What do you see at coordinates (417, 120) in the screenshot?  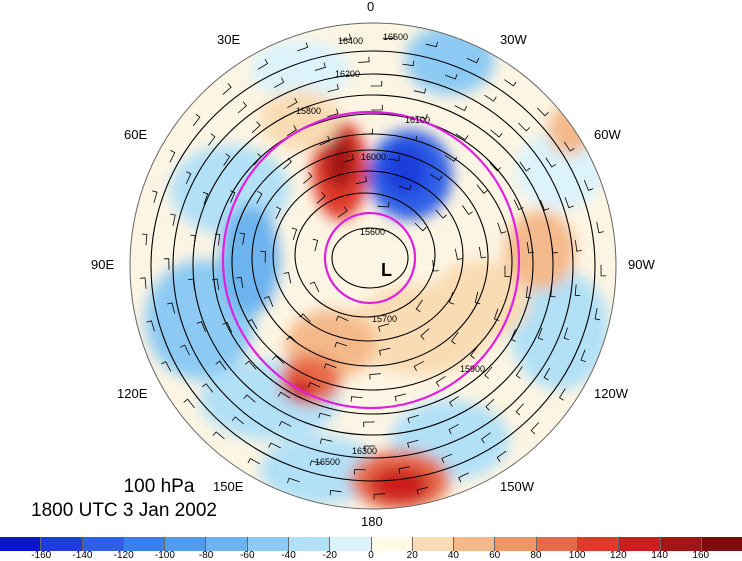 I see `contour-label: 16100` at bounding box center [417, 120].